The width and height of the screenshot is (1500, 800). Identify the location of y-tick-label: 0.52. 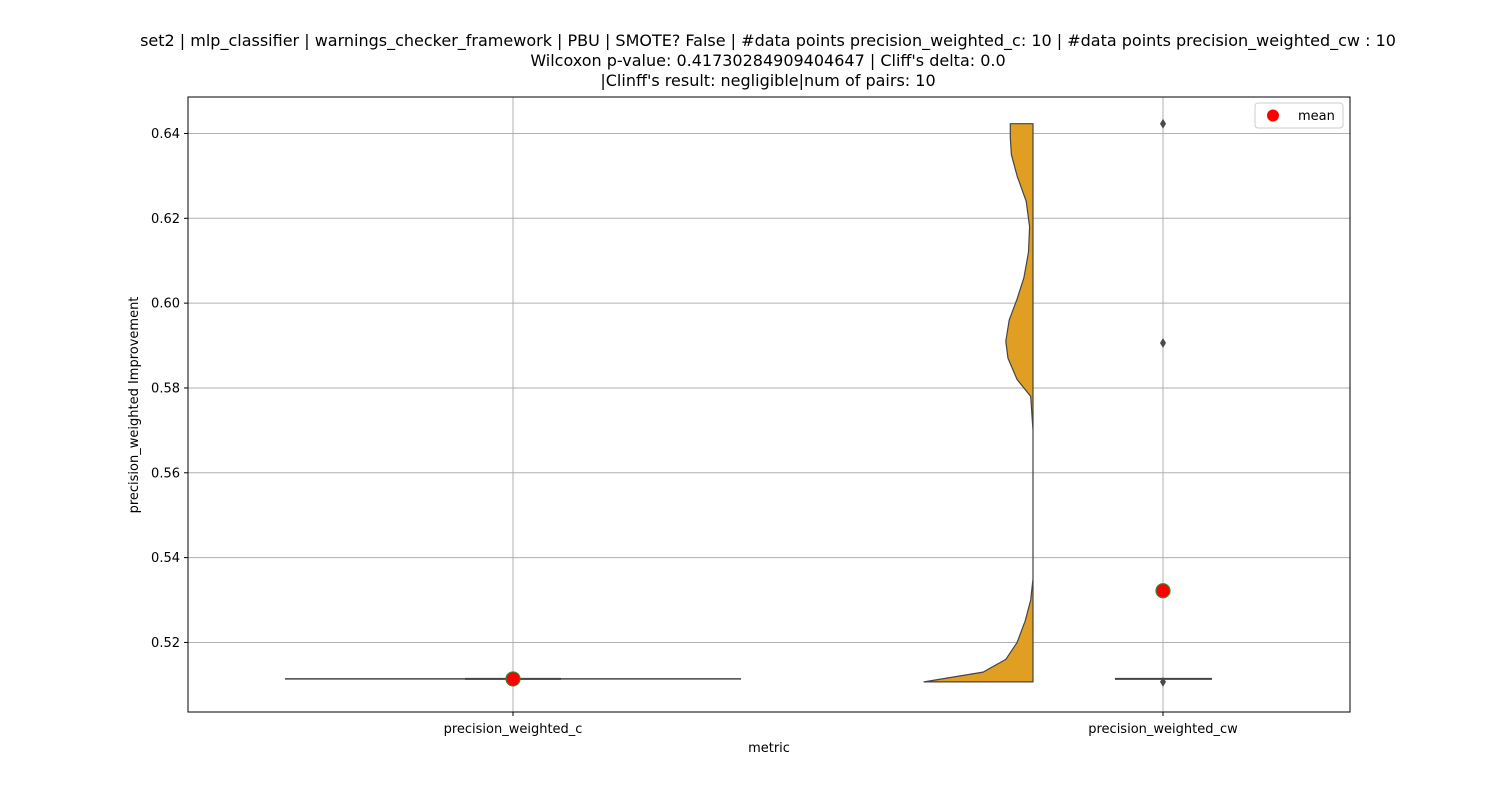
(165, 643).